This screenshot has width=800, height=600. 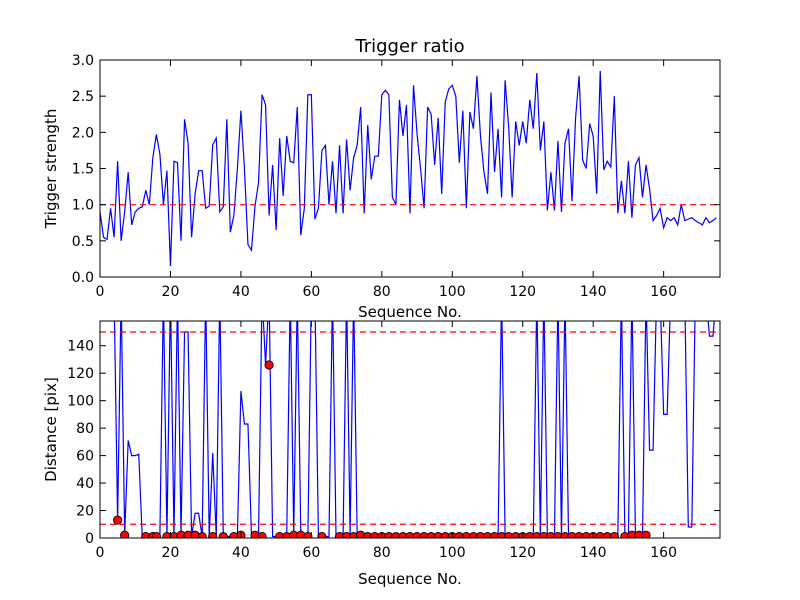 What do you see at coordinates (83, 242) in the screenshot?
I see `y-tick-label: 0.5` at bounding box center [83, 242].